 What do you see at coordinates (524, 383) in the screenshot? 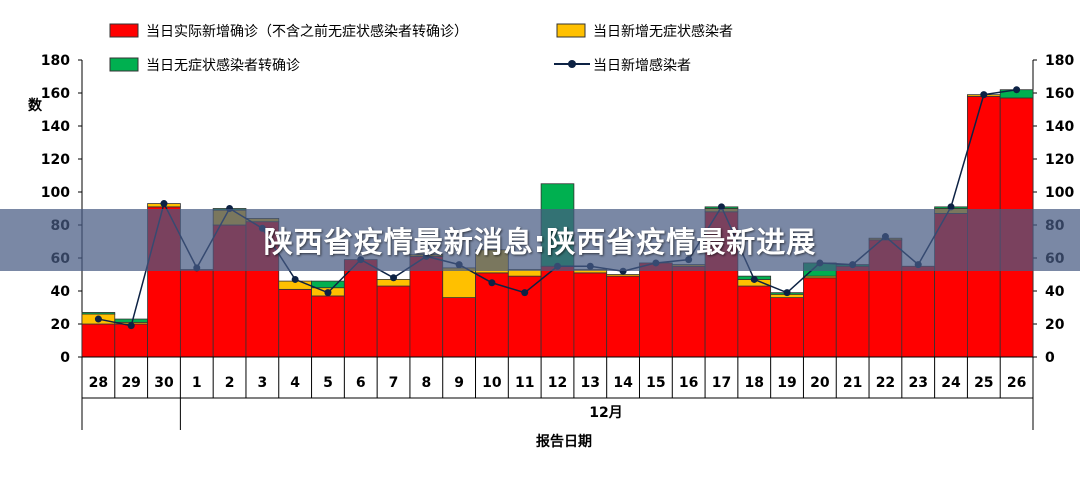
I see `x-tick-label: 11` at bounding box center [524, 383].